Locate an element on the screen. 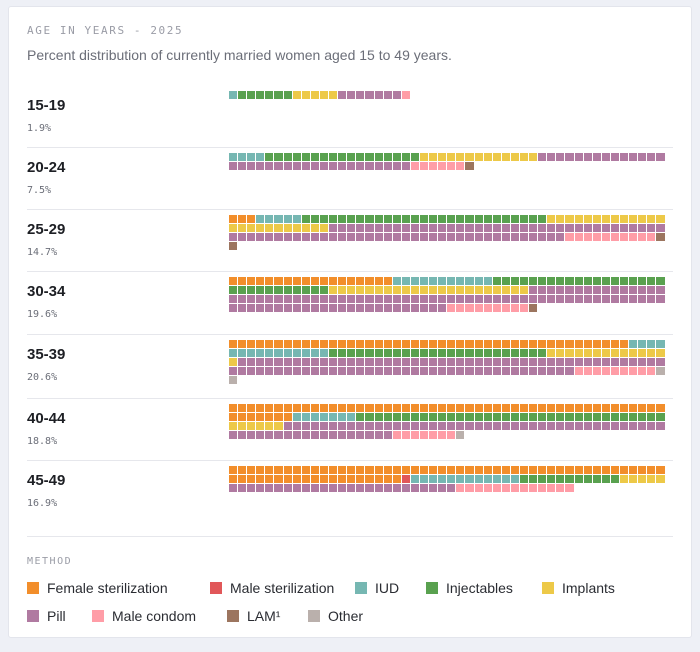 Image resolution: width=700 pixels, height=652 pixels. age-share-label: 14.7% is located at coordinates (42, 252).